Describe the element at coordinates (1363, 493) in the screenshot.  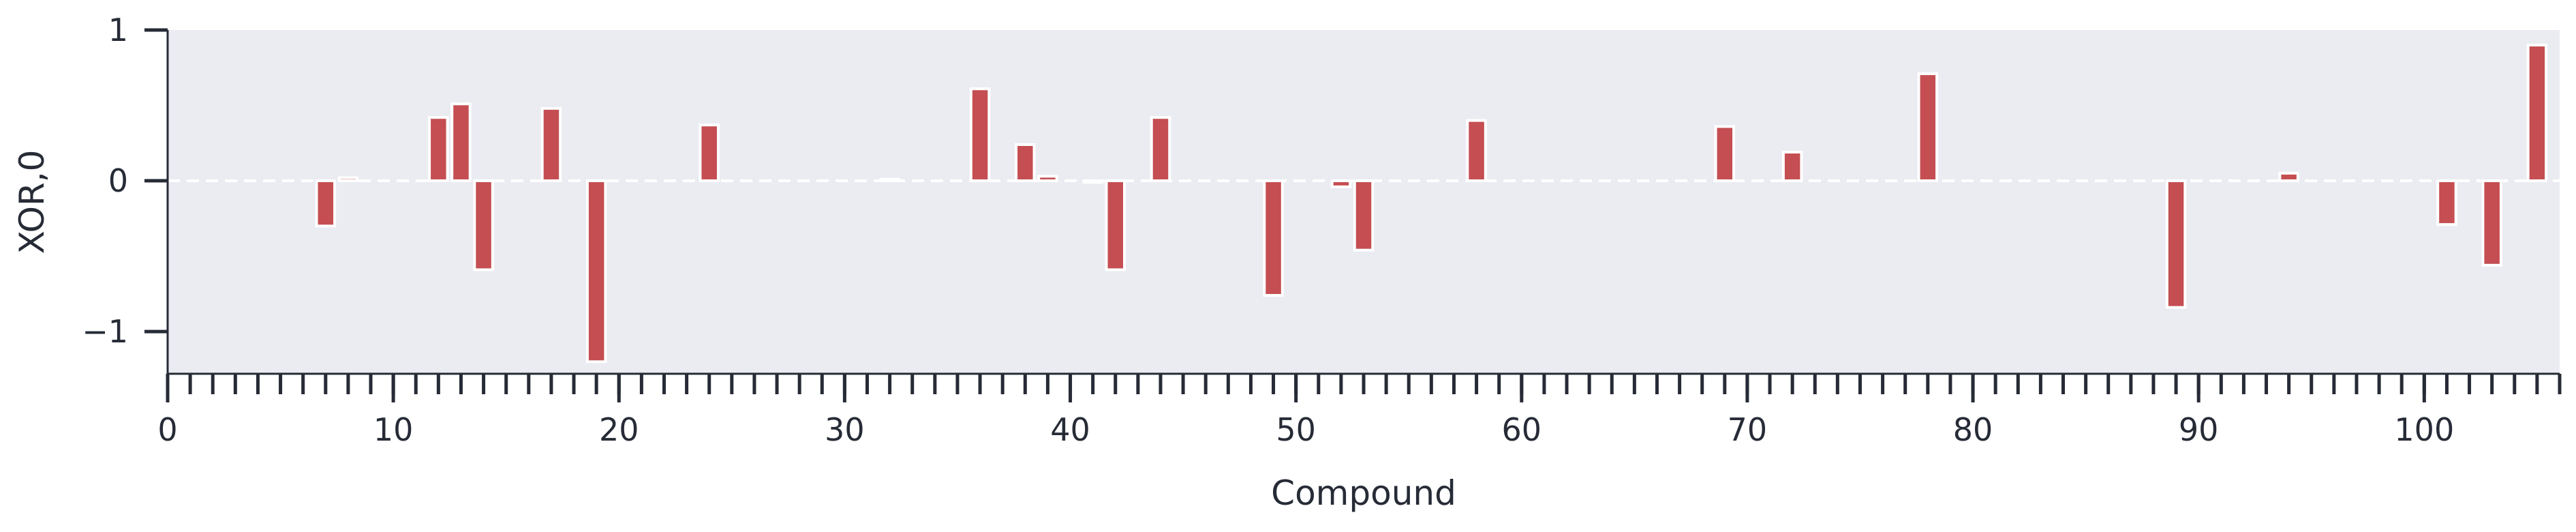
I see `x-axis-label: Compound` at that location.